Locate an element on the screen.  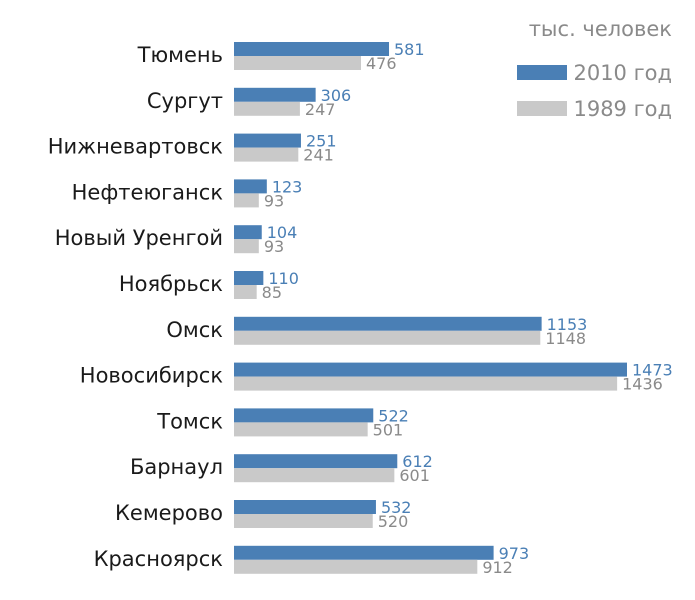
category-label: Тюмень is located at coordinates (180, 55).